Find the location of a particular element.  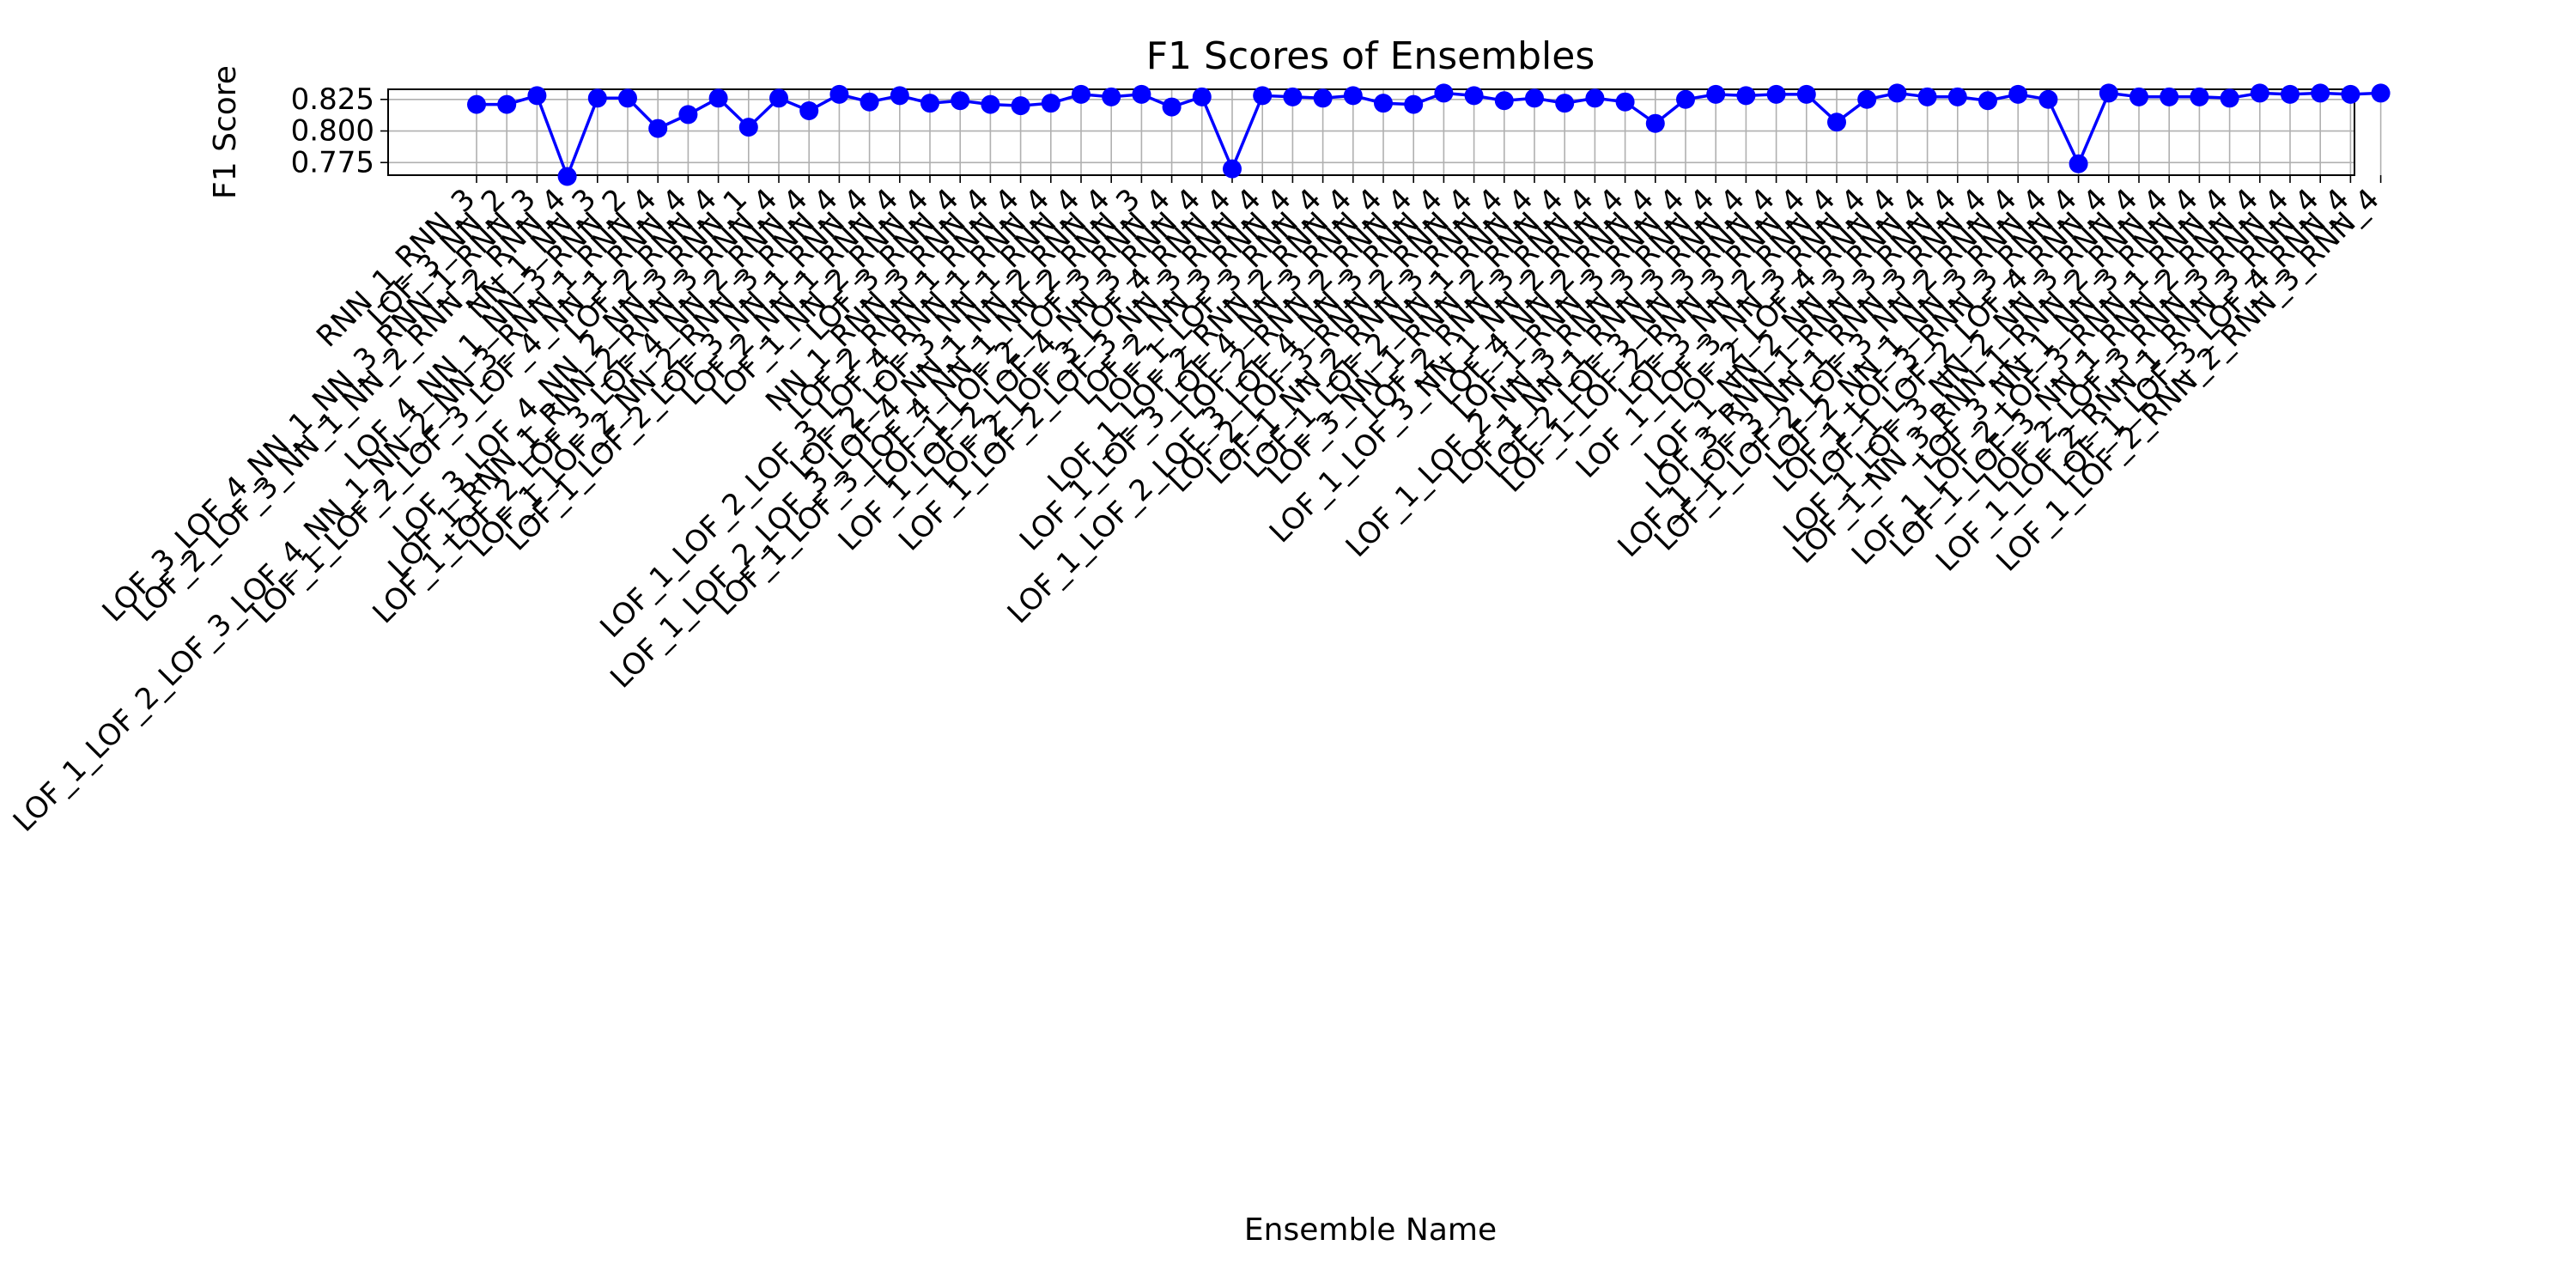

y-tick-label: 0.825 is located at coordinates (333, 99).